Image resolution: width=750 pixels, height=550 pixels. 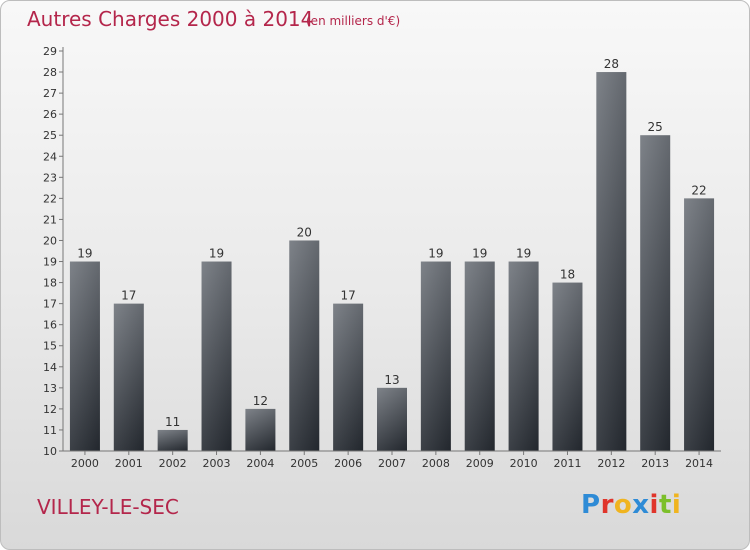 I want to click on y-tick-label: 14, so click(x=50, y=367).